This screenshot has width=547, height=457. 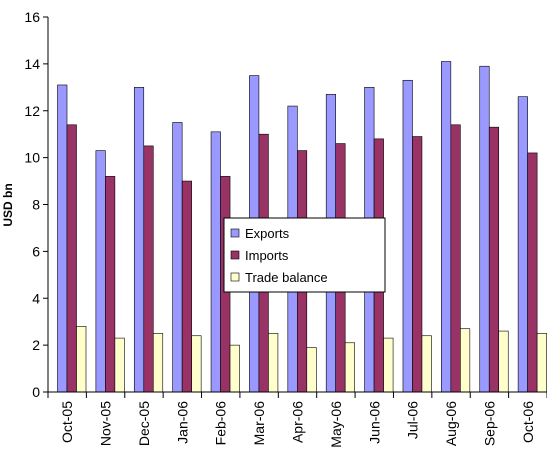 I want to click on x-tick-label: Jun-06, so click(x=374, y=422).